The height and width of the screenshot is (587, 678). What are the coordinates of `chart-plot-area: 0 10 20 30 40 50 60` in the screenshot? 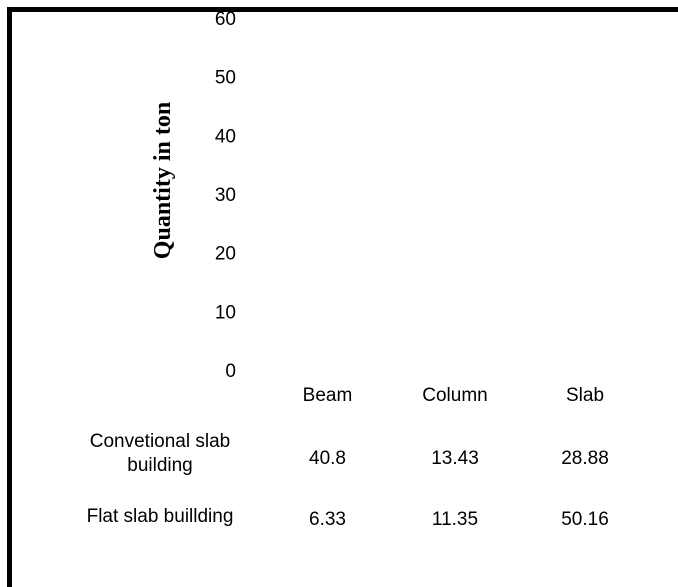 It's located at (225, 195).